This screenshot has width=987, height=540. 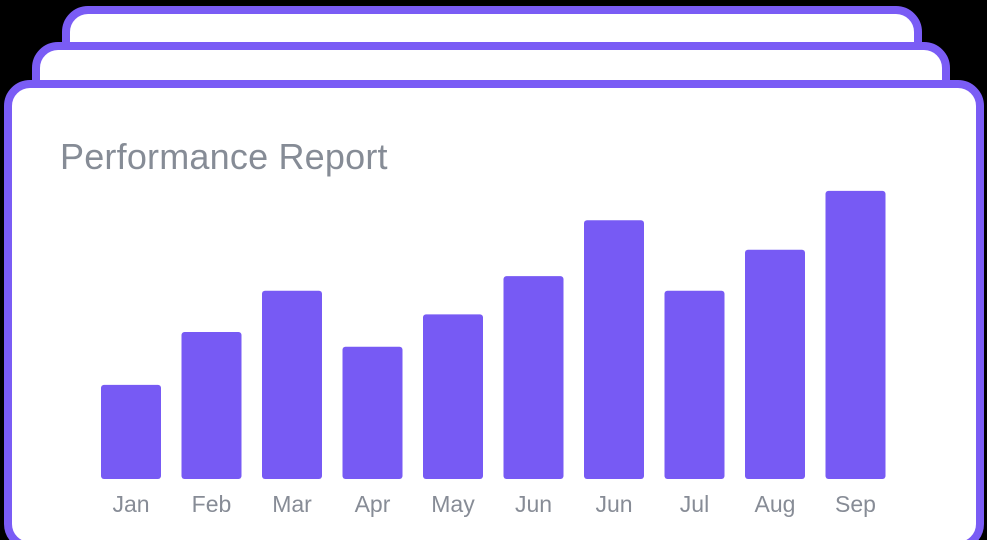 I want to click on chart-title: Performance Report, so click(x=224, y=156).